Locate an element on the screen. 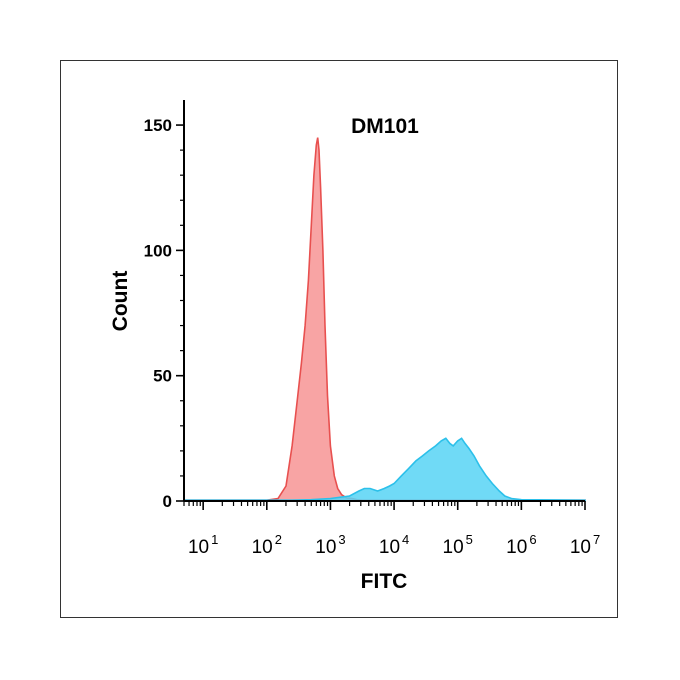 This screenshot has height=680, width=680. chart-title: DM101 is located at coordinates (385, 126).